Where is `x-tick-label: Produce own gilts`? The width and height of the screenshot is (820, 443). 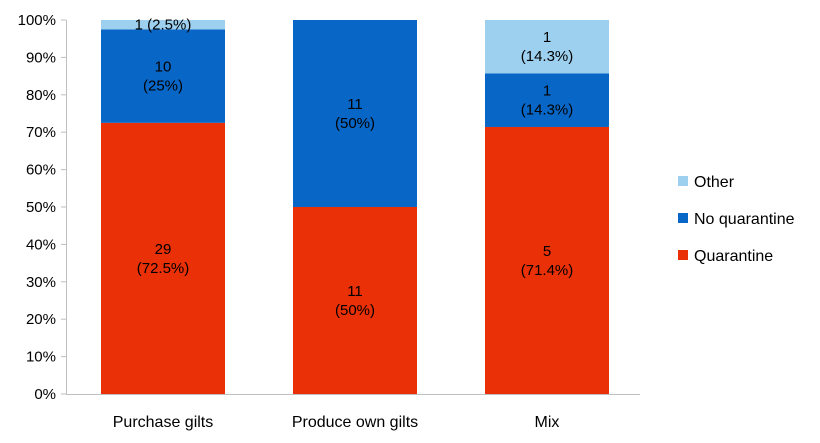 x-tick-label: Produce own gilts is located at coordinates (355, 422).